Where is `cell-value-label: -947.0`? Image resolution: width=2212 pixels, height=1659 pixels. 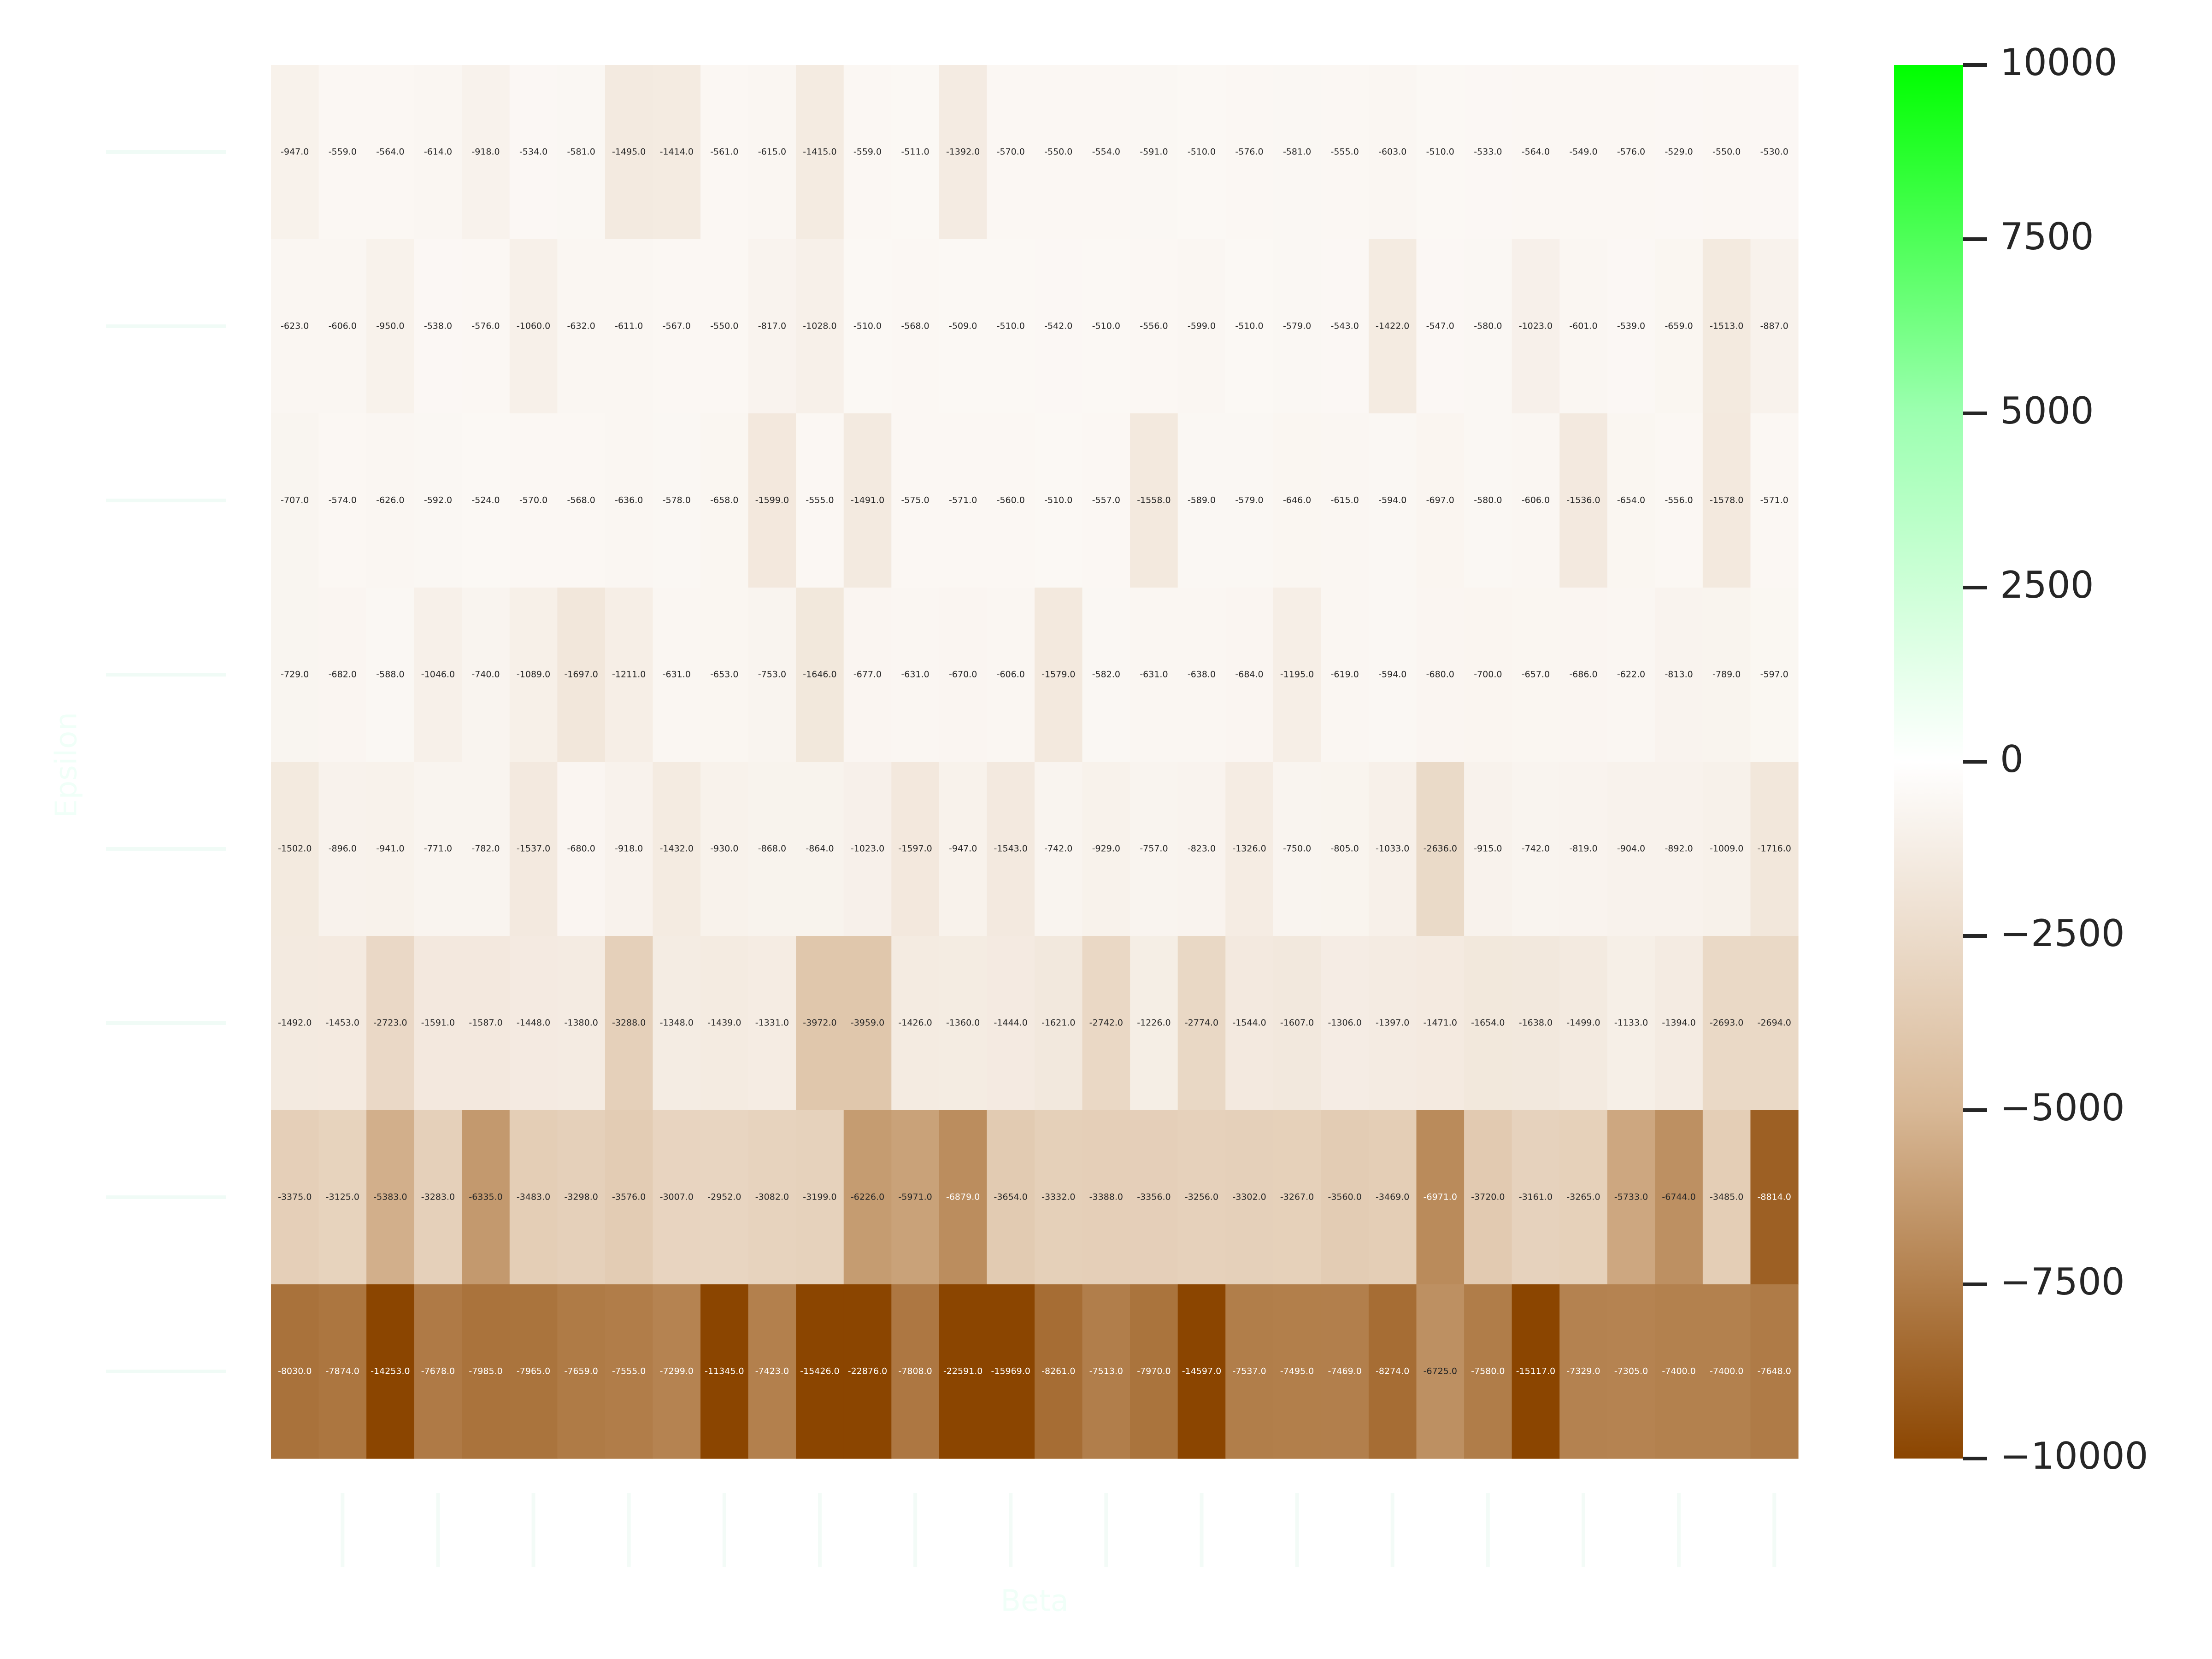 cell-value-label: -947.0 is located at coordinates (963, 849).